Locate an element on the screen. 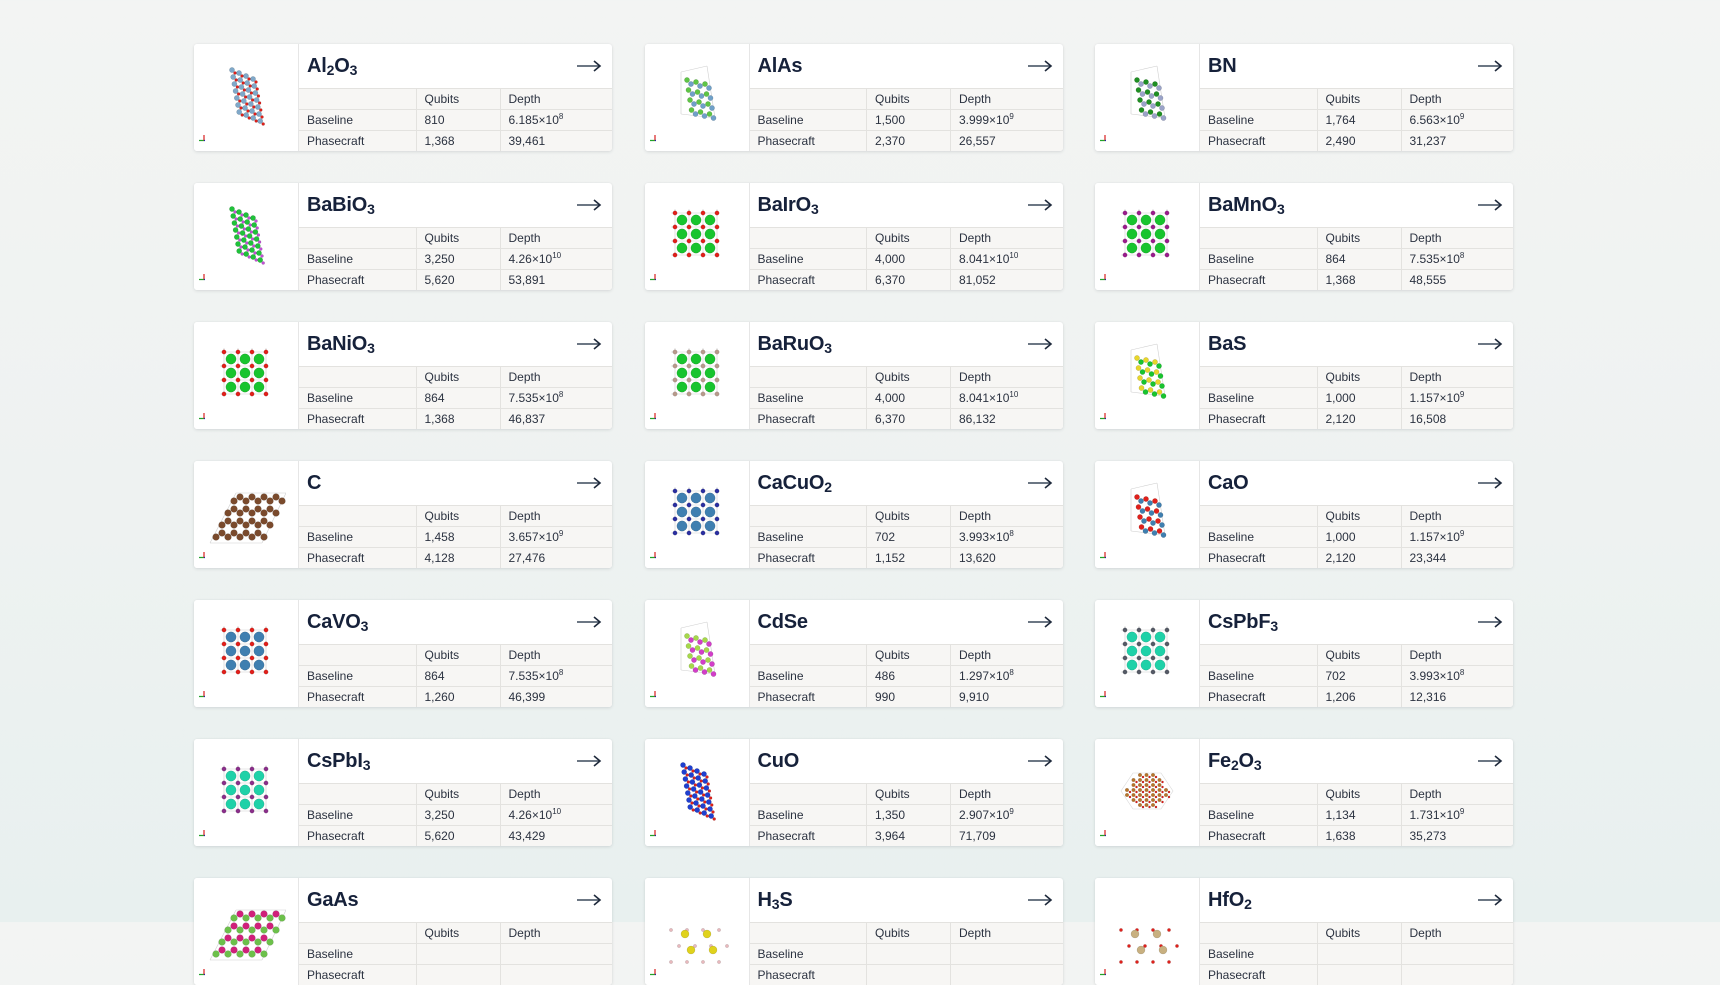 Image resolution: width=1720 pixels, height=985 pixels. structure-thumbnail is located at coordinates (246, 375).